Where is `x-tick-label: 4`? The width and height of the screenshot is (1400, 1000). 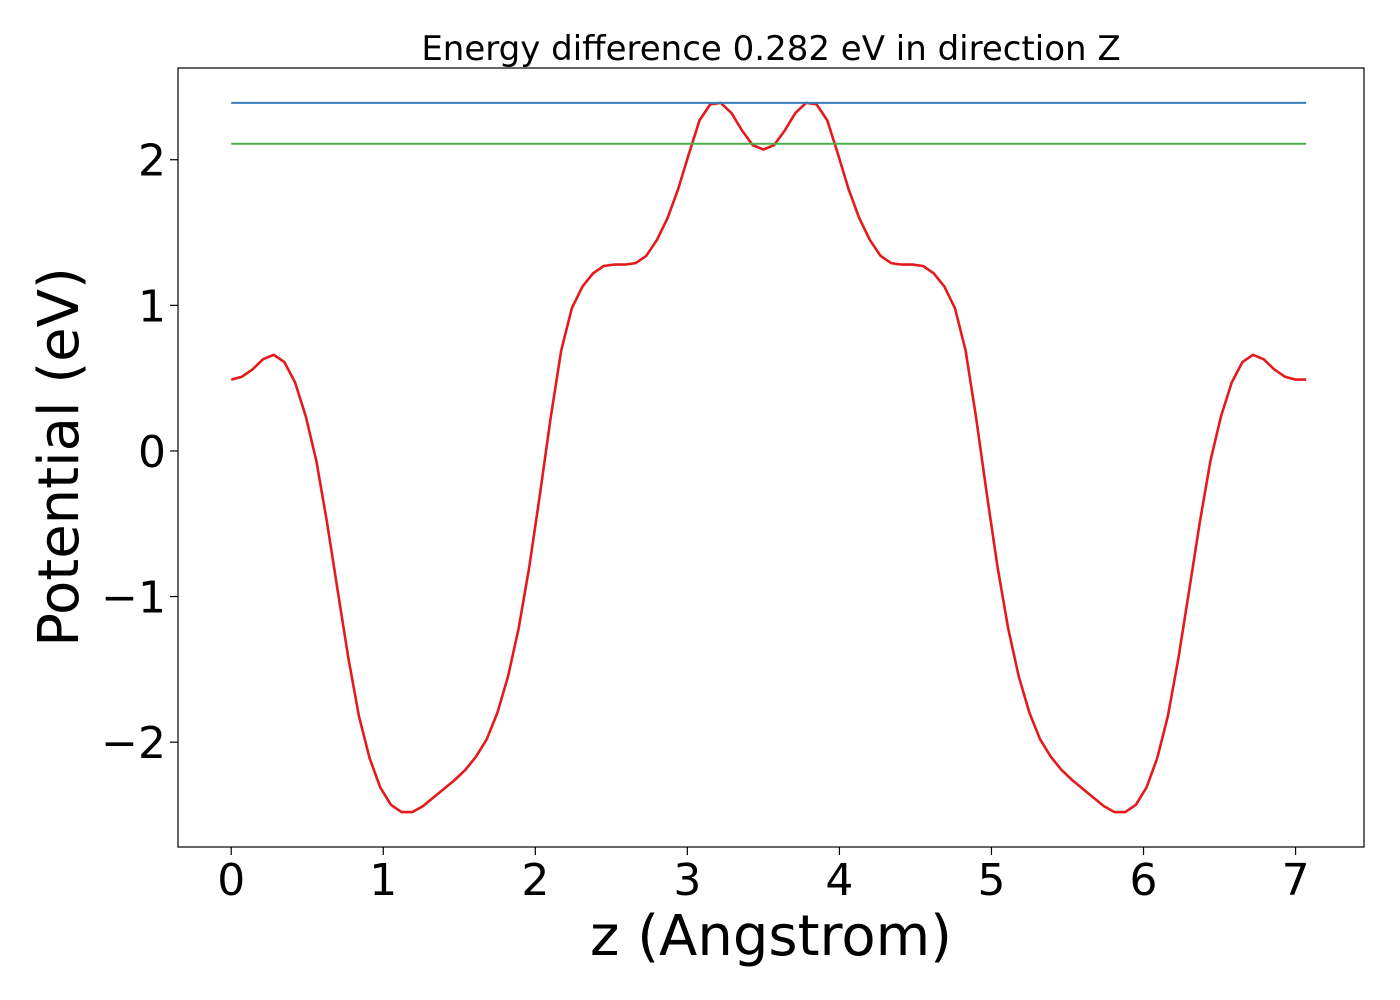 x-tick-label: 4 is located at coordinates (839, 880).